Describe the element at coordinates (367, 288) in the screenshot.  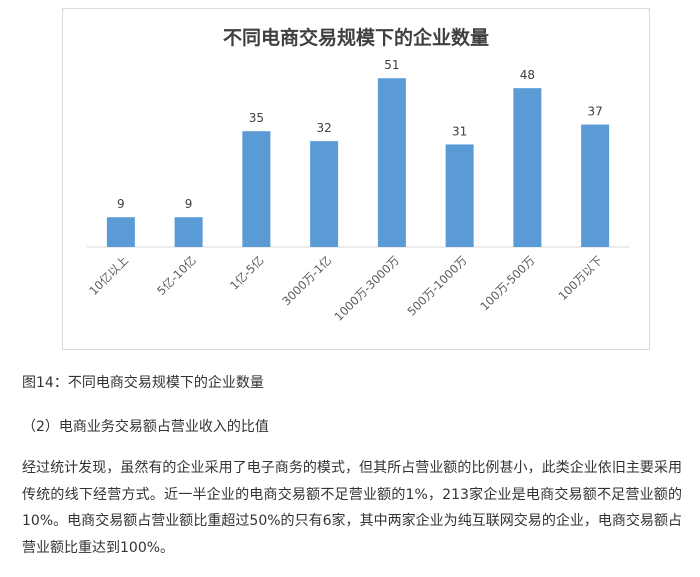
I see `x-tick-label: 1000万-3000万` at that location.